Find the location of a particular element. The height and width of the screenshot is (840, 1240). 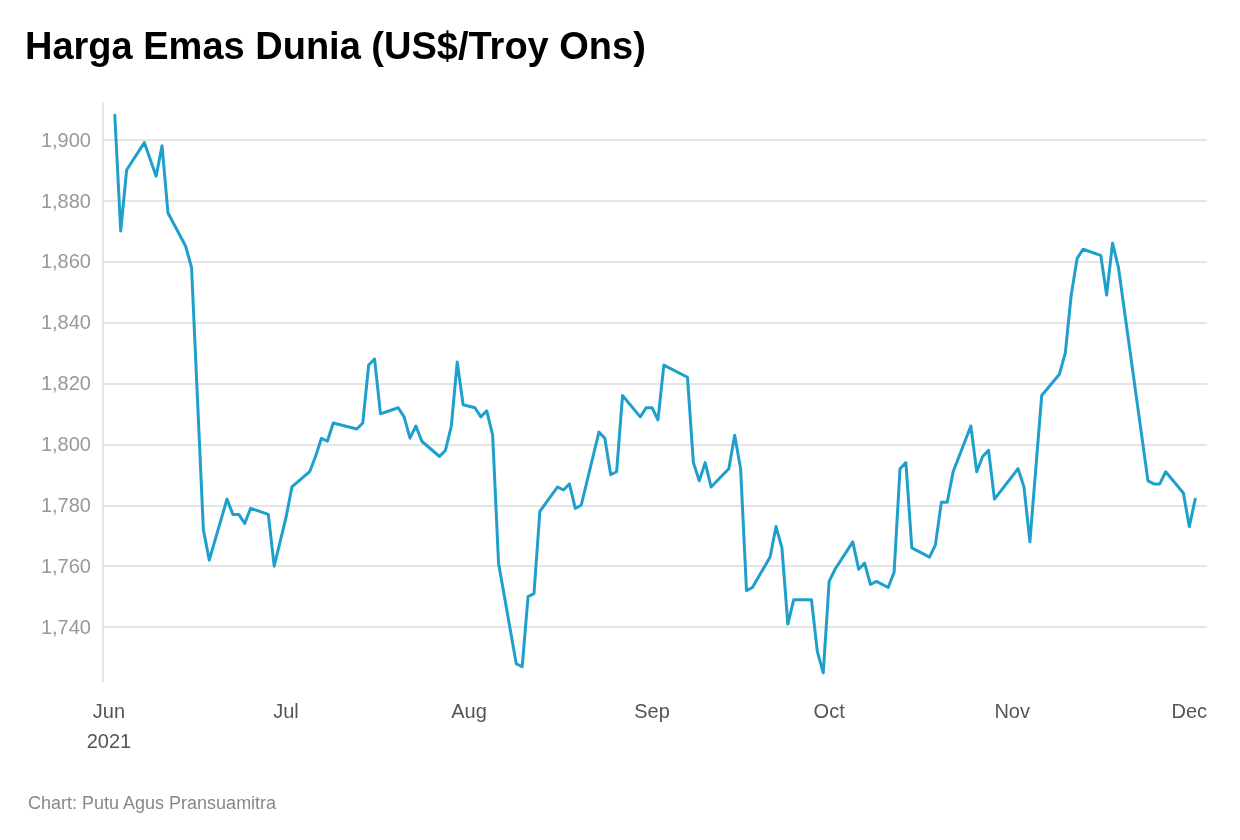

x-tick-label: Jun 2021 is located at coordinates (109, 726).